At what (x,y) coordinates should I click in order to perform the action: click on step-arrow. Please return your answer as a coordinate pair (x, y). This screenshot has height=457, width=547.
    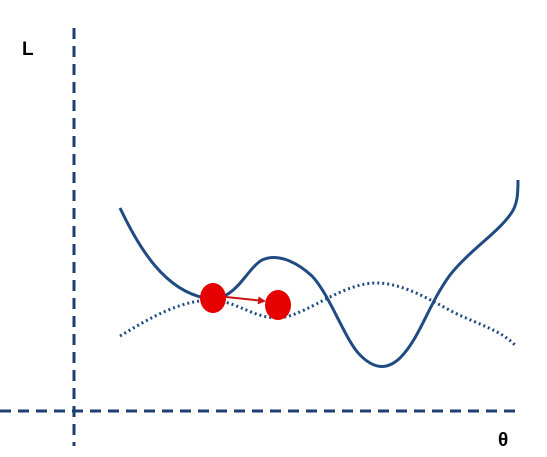
    Looking at the image, I should click on (245, 300).